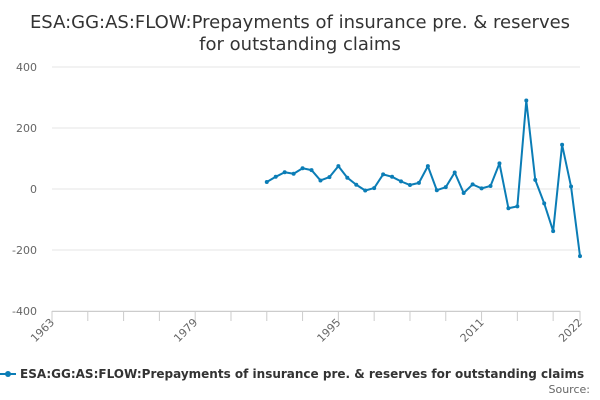  I want to click on x-tick-label: 2011, so click(472, 330).